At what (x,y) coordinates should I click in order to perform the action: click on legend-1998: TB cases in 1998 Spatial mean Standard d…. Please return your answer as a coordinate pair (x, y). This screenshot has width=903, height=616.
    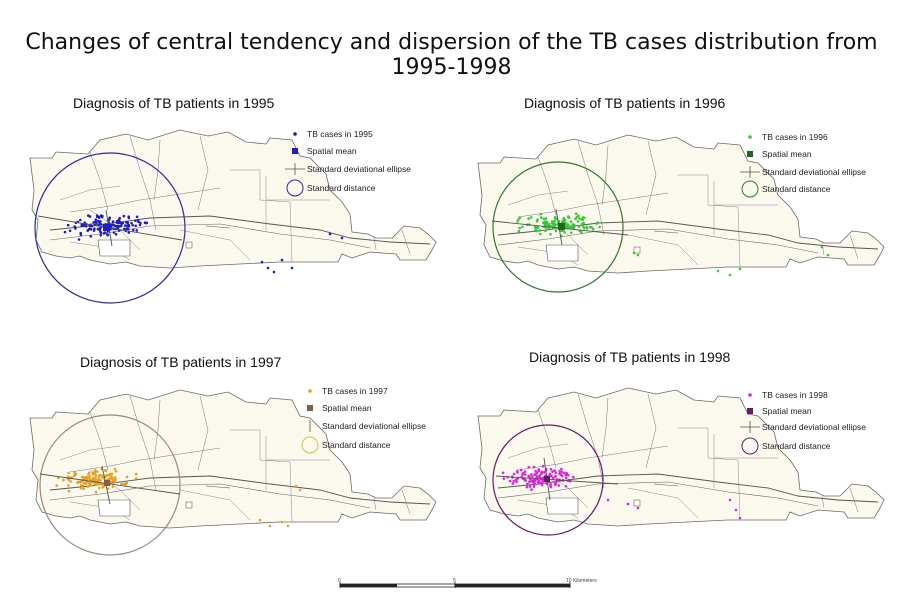
    Looking at the image, I should click on (803, 422).